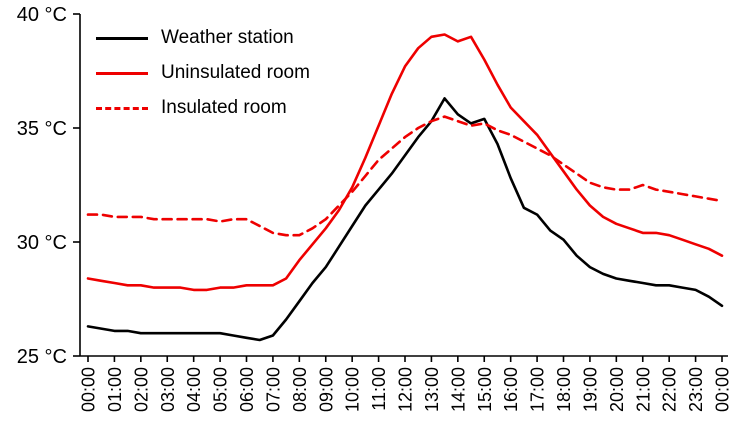 The height and width of the screenshot is (429, 754). What do you see at coordinates (326, 389) in the screenshot?
I see `x-tick-label: 09:00` at bounding box center [326, 389].